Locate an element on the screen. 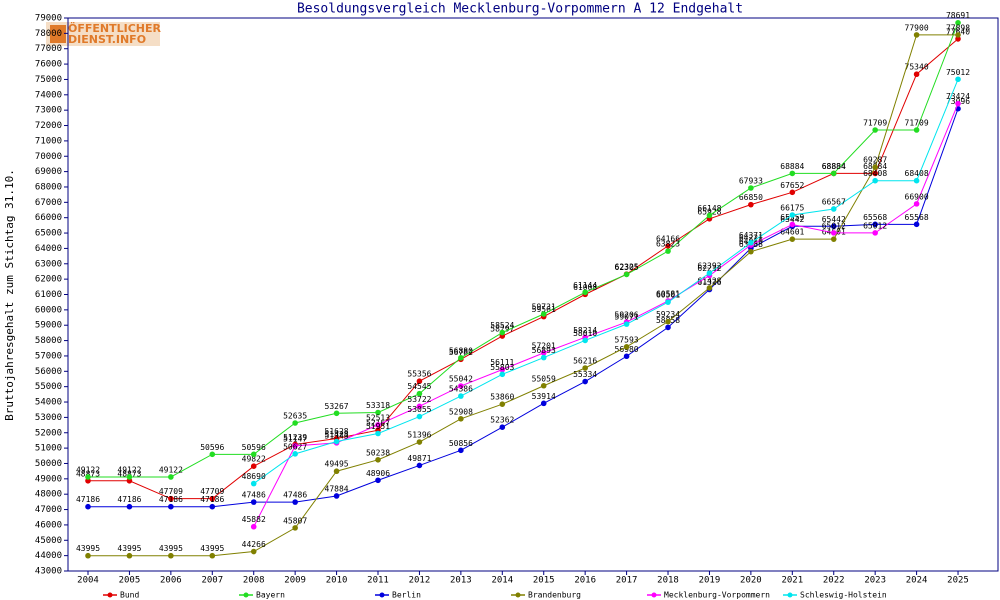  y-tick-label: 74000 is located at coordinates (48, 95).